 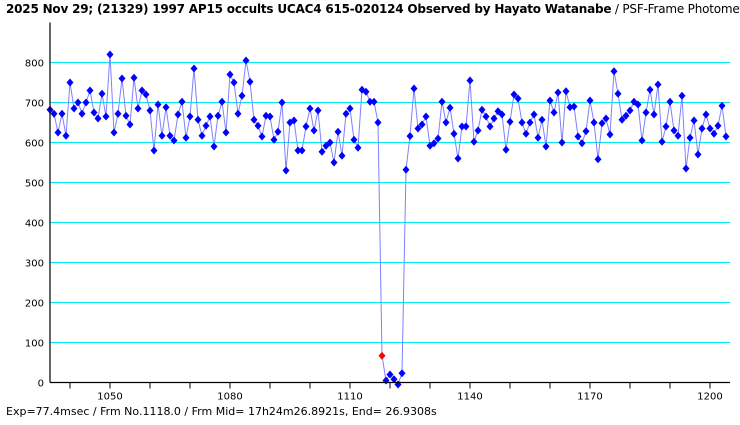 I want to click on y-tick-label: 300, so click(x=34, y=264).